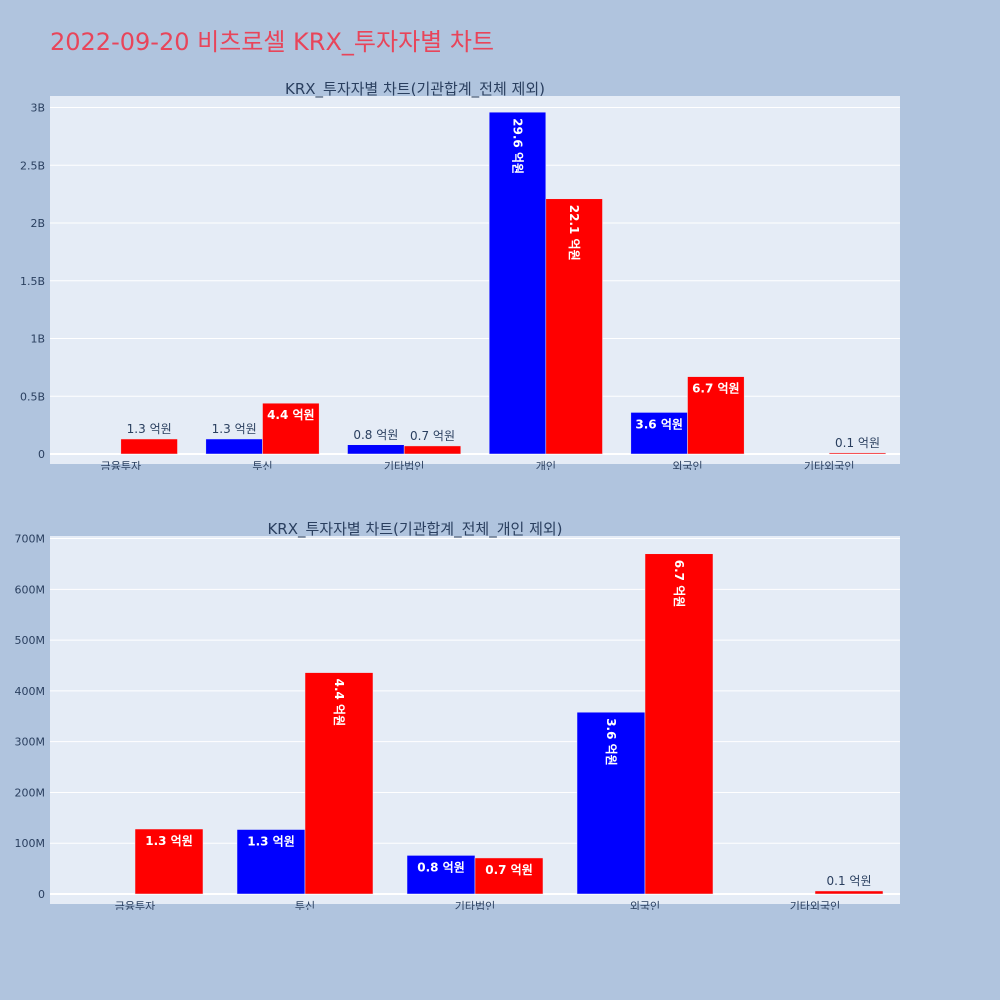 This screenshot has height=1000, width=1000. Describe the element at coordinates (32, 281) in the screenshot. I see `y-tick-label: 1.5B` at that location.